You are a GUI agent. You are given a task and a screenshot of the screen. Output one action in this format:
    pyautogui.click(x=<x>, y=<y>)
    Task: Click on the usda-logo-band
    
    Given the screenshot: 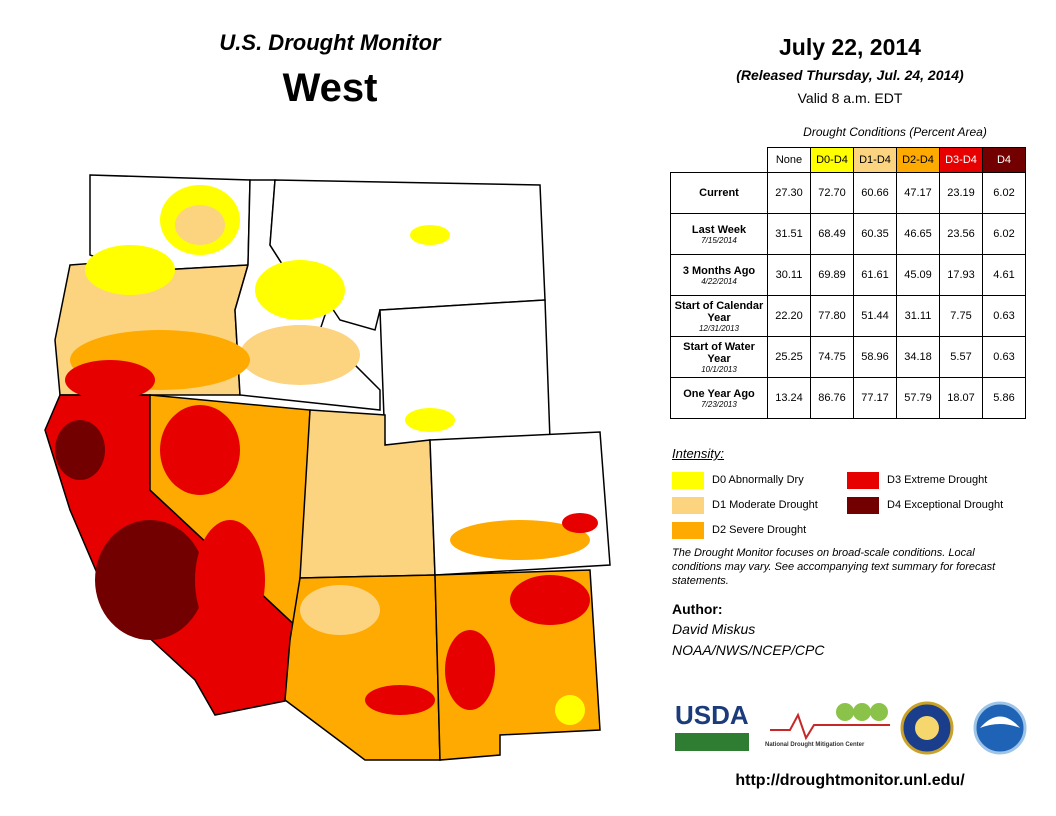 What is the action you would take?
    pyautogui.click(x=712, y=742)
    